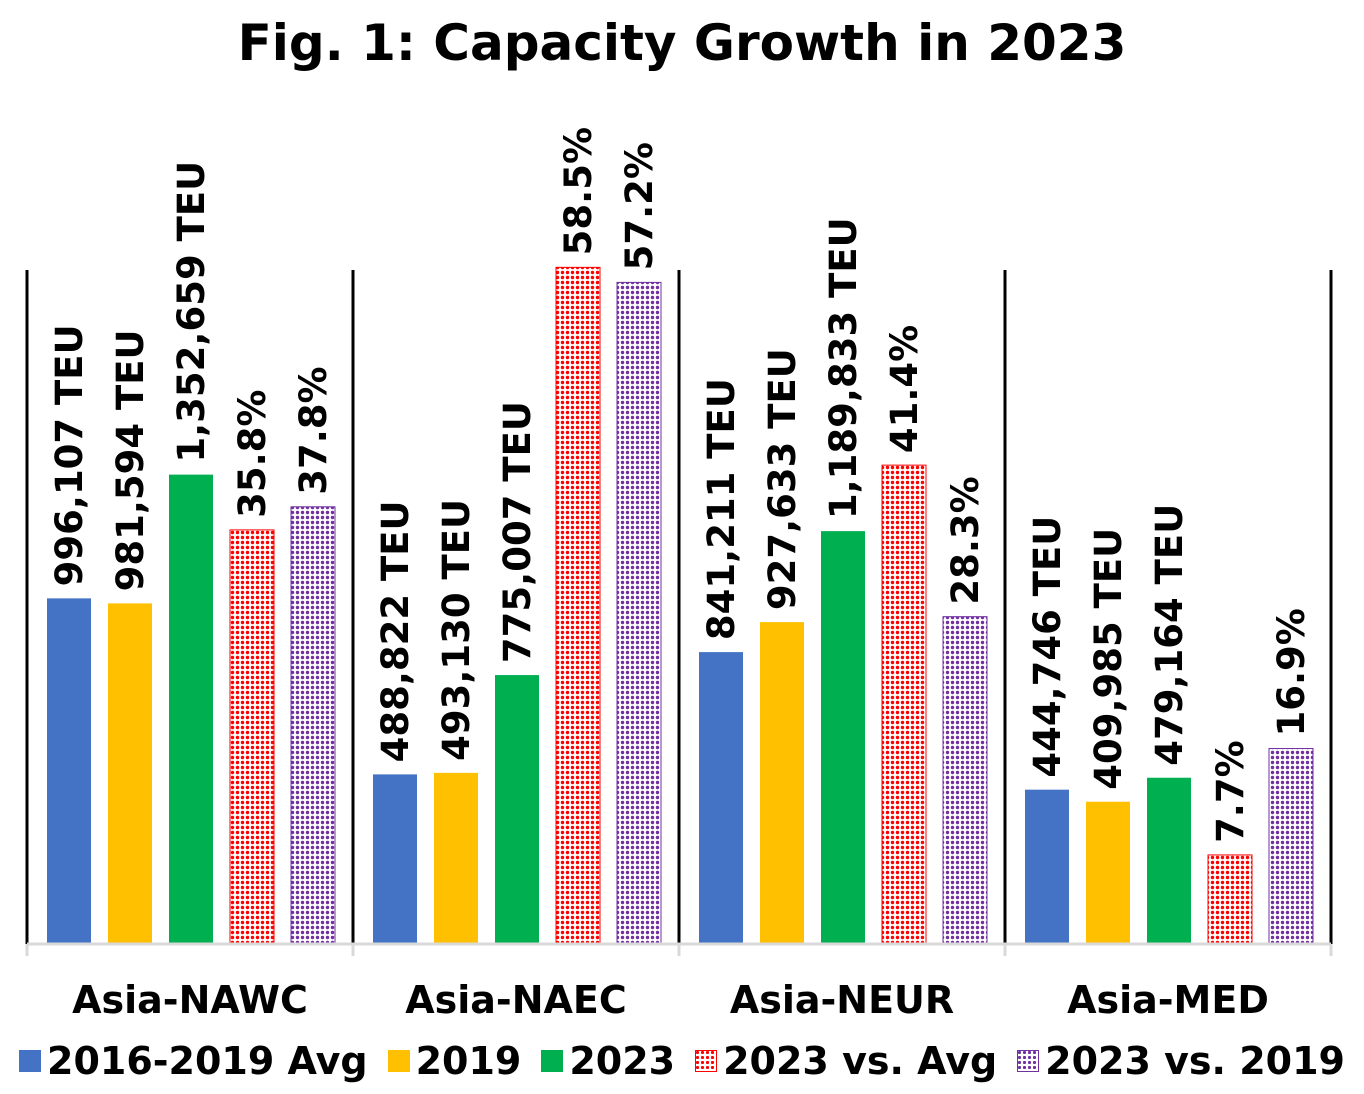  What do you see at coordinates (1230, 791) in the screenshot?
I see `data-label: 7.7%` at bounding box center [1230, 791].